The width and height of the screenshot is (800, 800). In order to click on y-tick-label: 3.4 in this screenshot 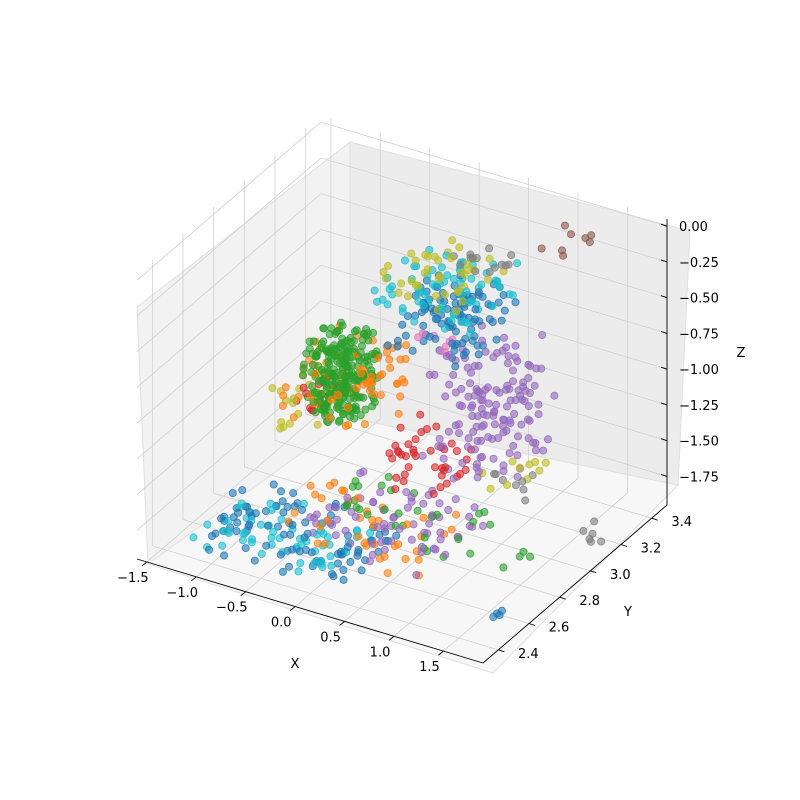, I will do `click(681, 522)`.